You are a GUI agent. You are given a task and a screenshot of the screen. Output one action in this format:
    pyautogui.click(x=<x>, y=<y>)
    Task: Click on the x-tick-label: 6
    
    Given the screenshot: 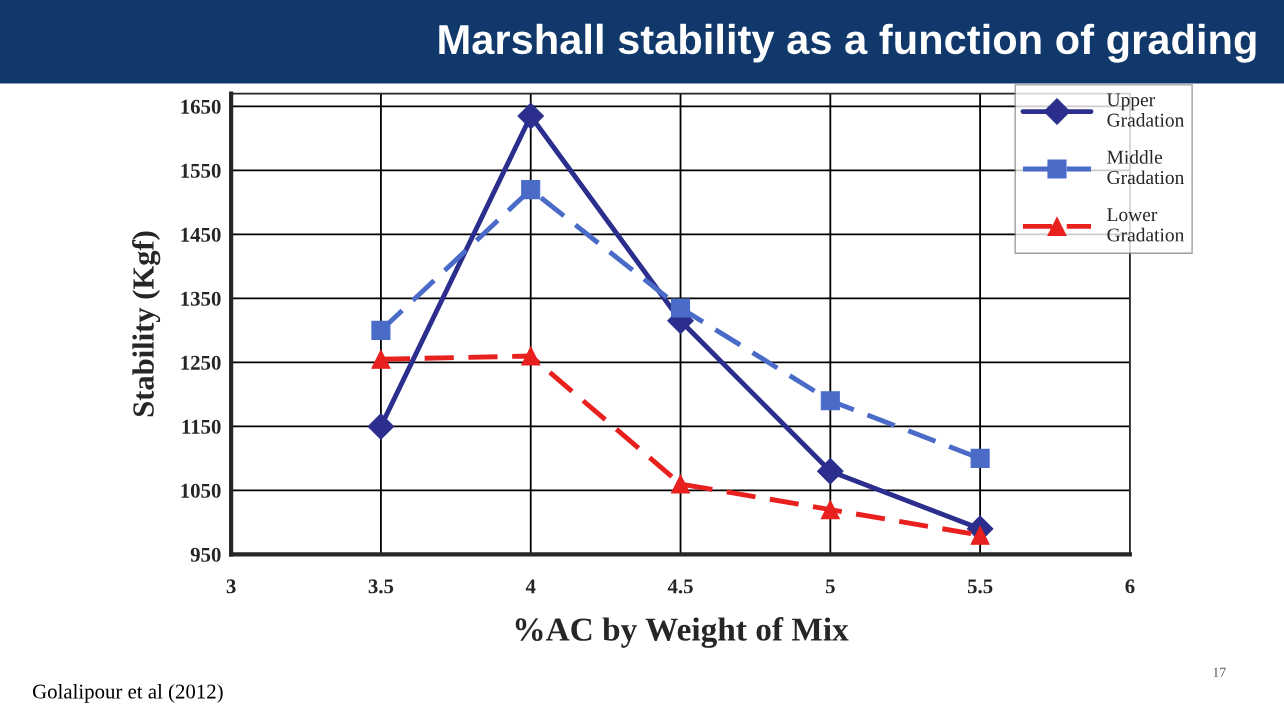 What is the action you would take?
    pyautogui.click(x=1130, y=586)
    